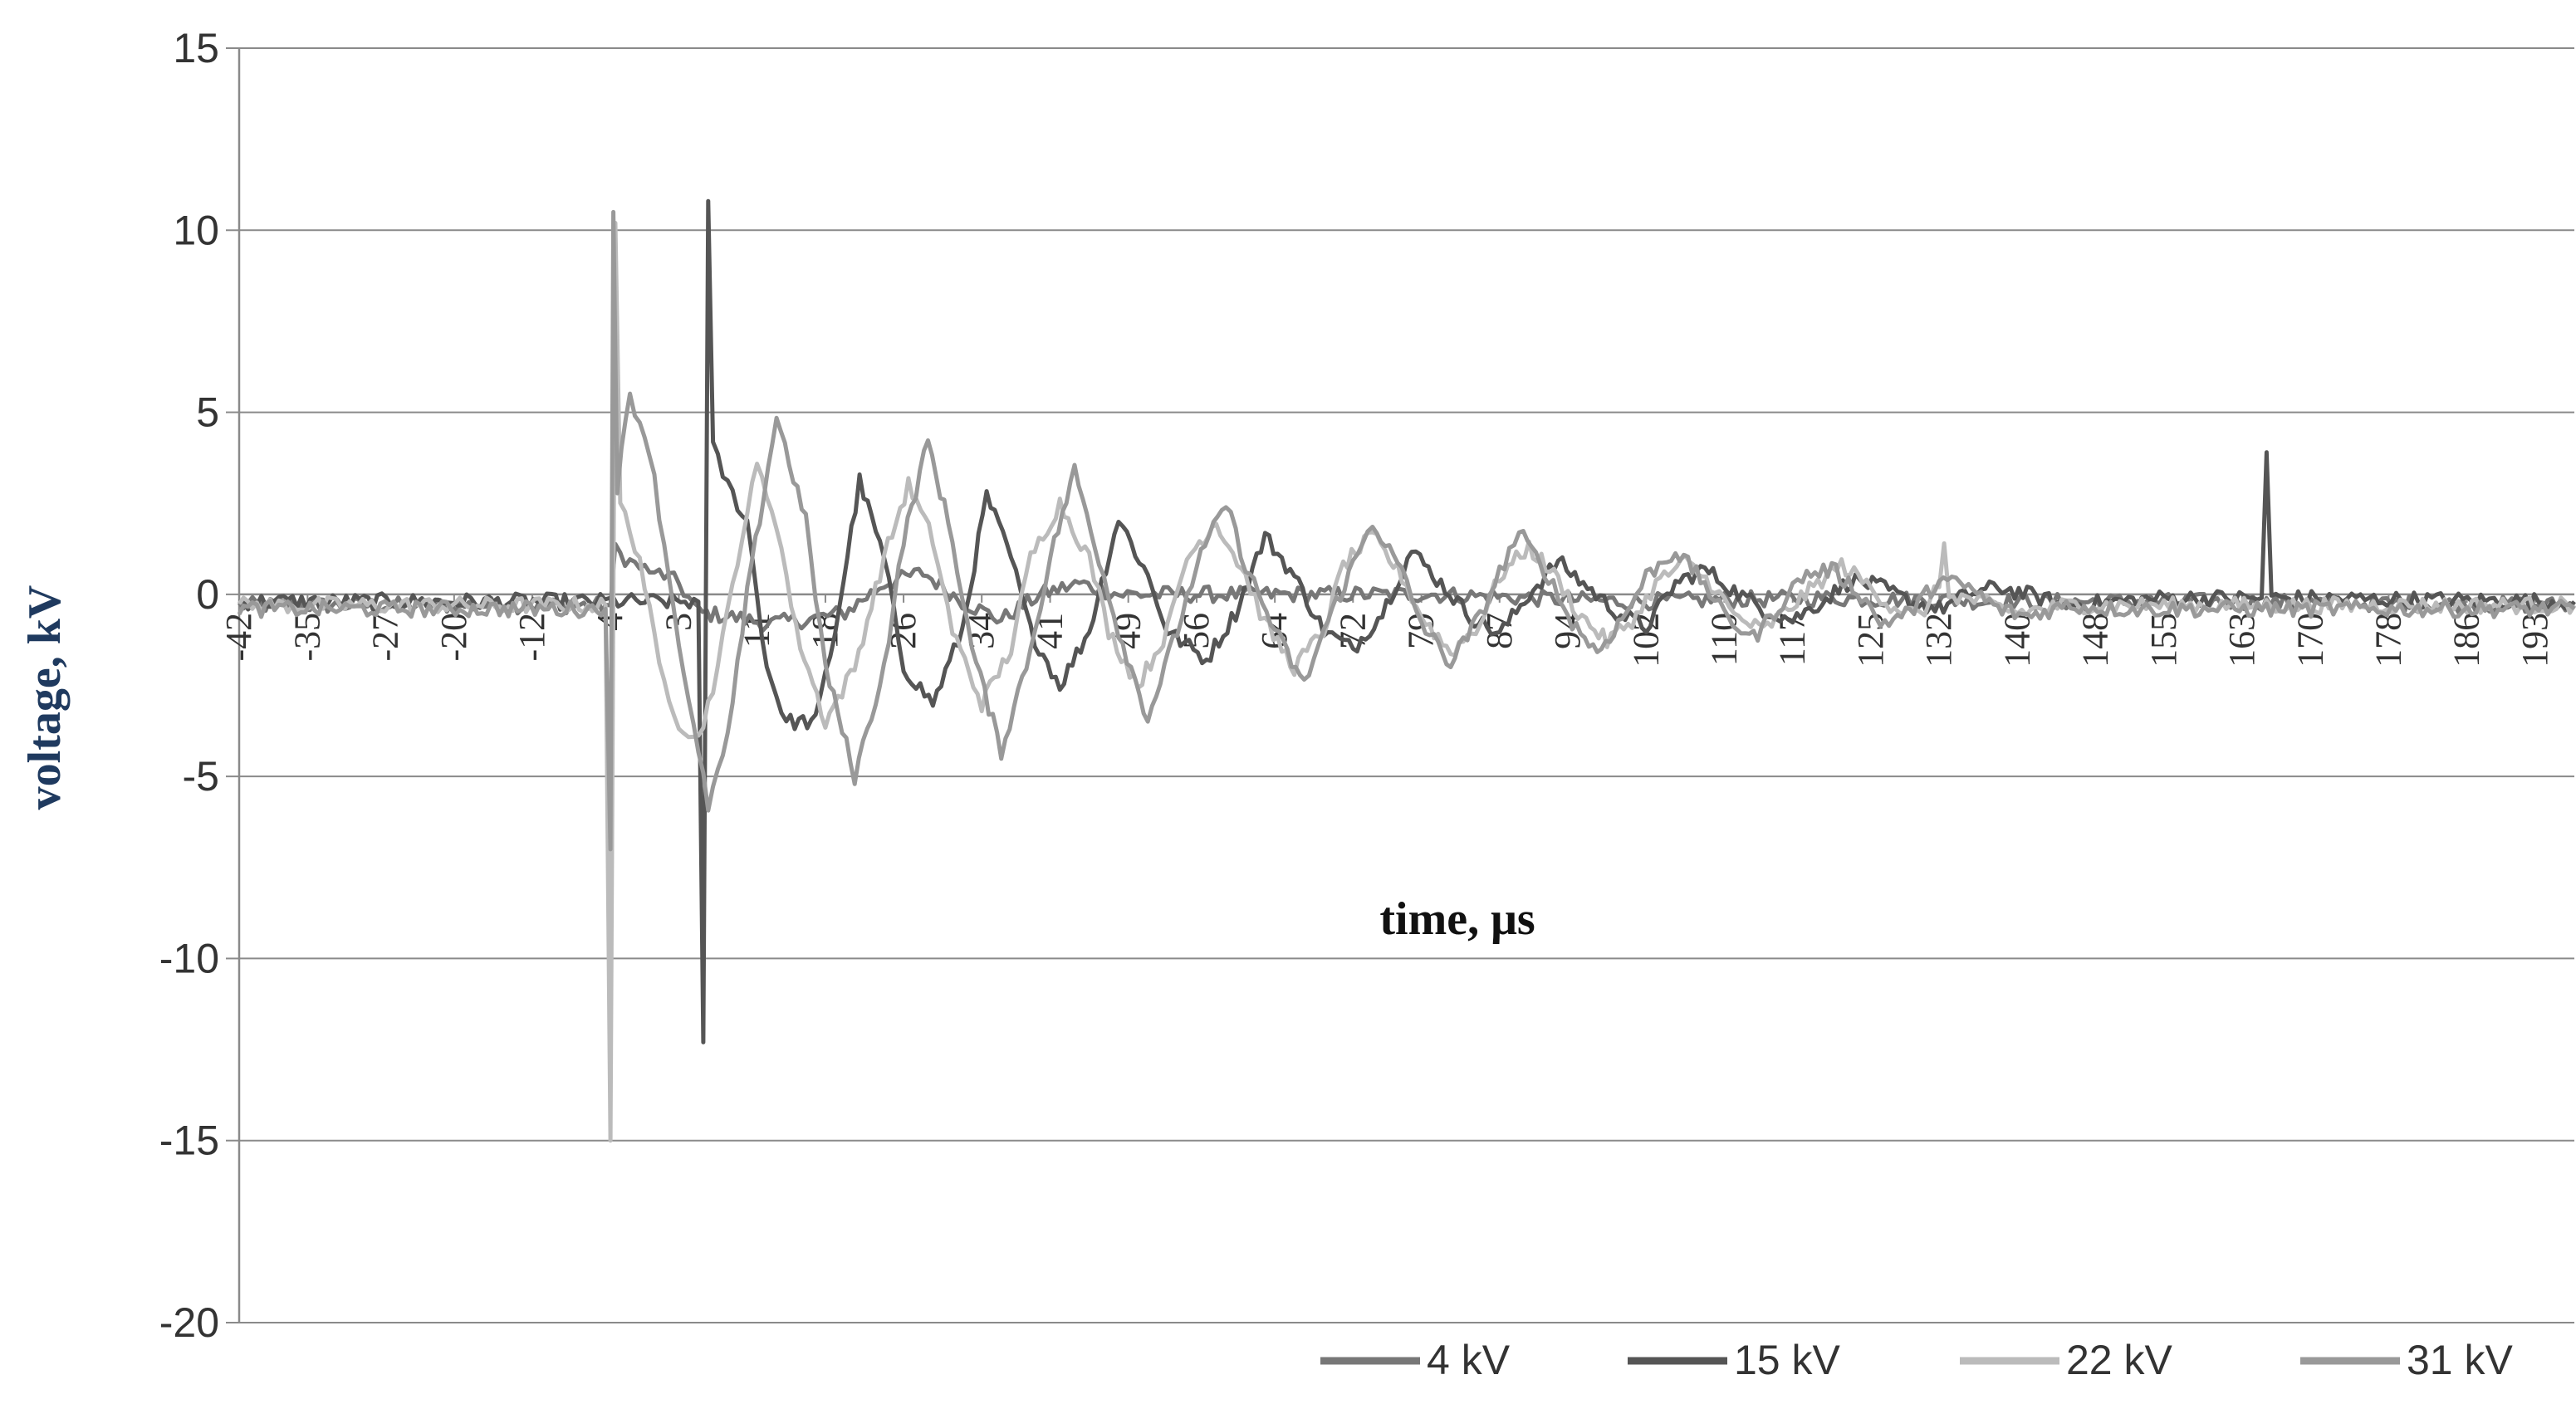 The image size is (2576, 1404). Describe the element at coordinates (2466, 640) in the screenshot. I see `x-tick-label: 186` at that location.